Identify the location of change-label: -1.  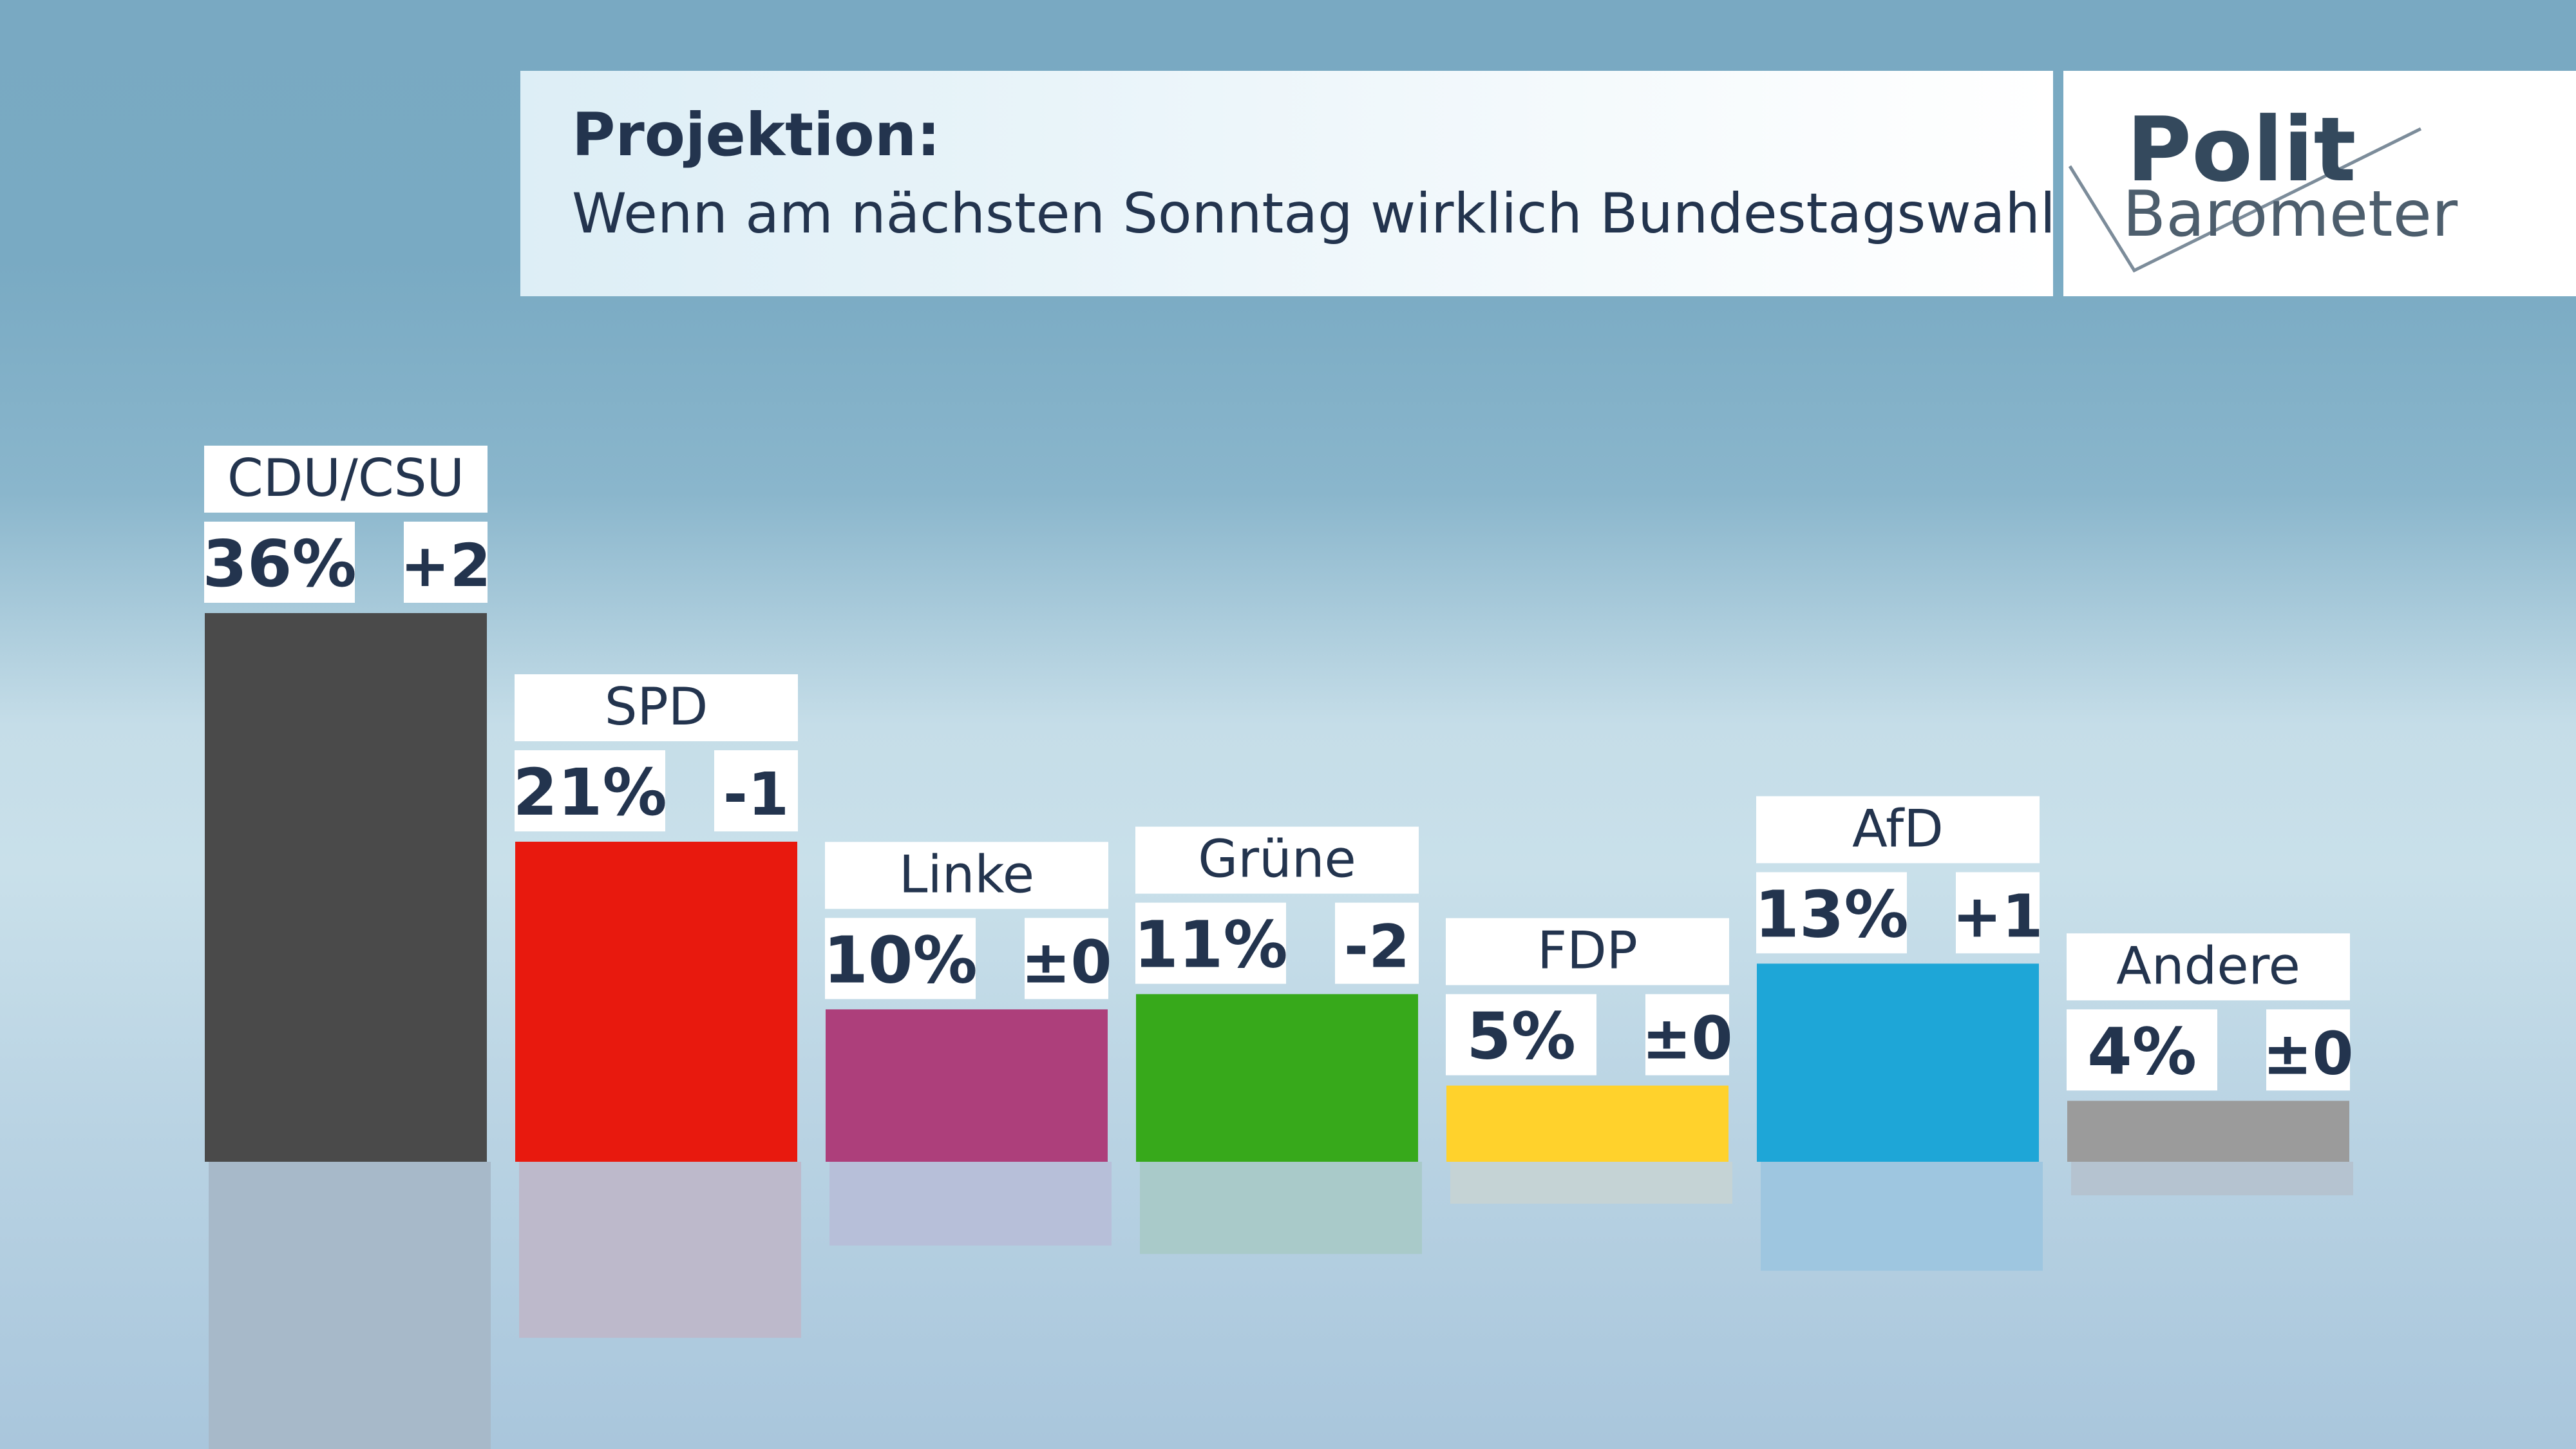
(756, 794).